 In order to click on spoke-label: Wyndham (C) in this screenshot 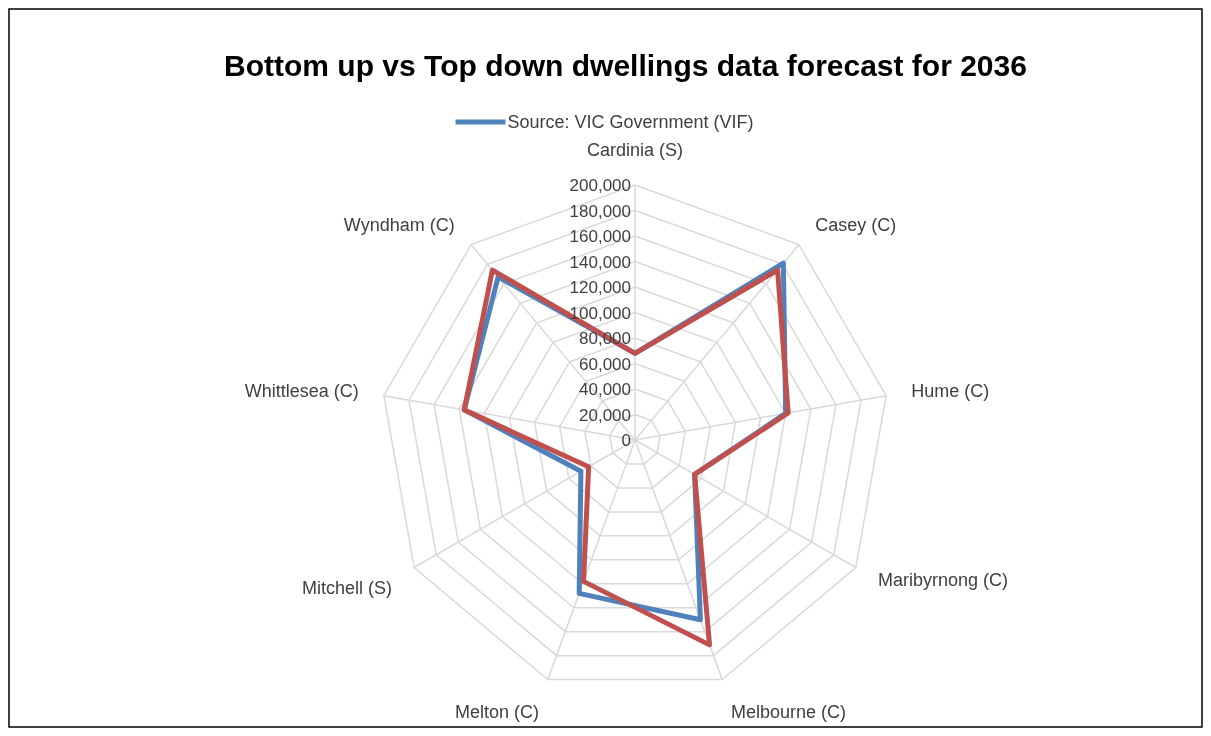, I will do `click(399, 225)`.